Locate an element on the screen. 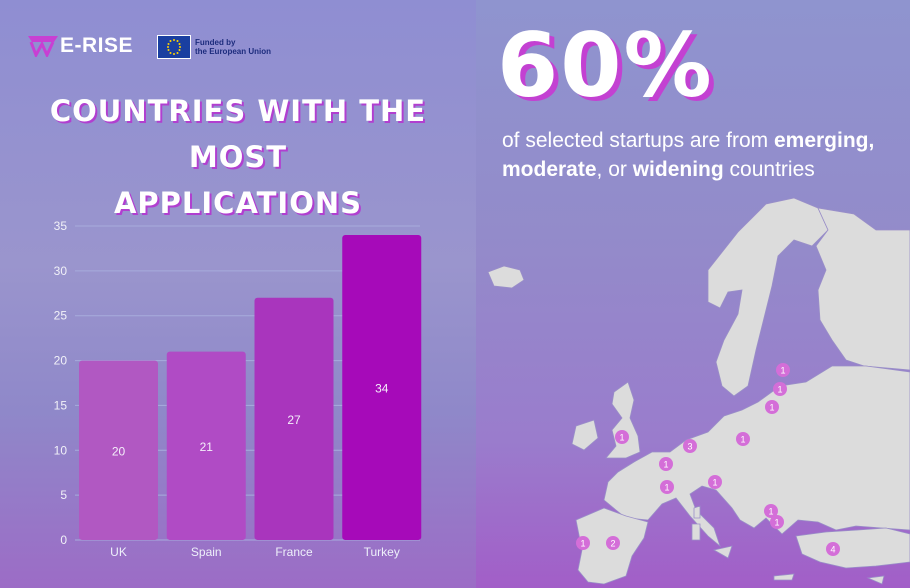 This screenshot has width=910, height=588. eu-funding-badge: Funded by the European Union is located at coordinates (216, 47).